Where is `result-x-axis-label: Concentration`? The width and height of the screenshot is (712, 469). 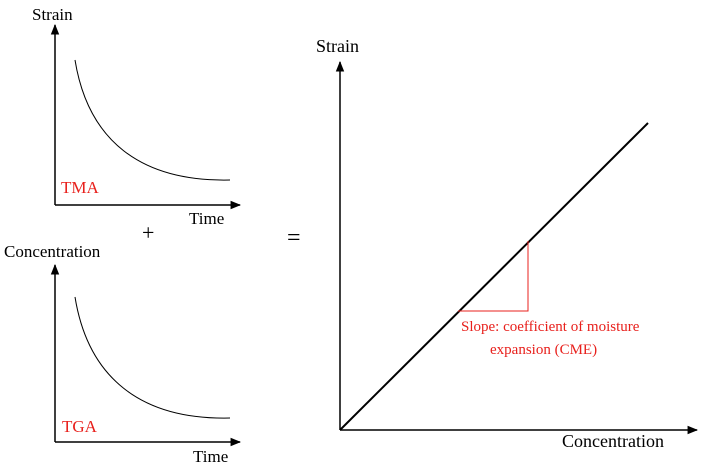
result-x-axis-label: Concentration is located at coordinates (613, 441).